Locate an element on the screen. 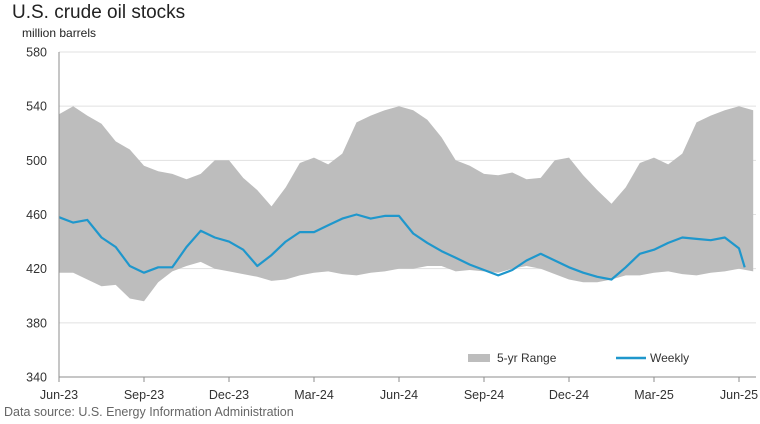  y-tick-label-580: 580 is located at coordinates (36, 53).